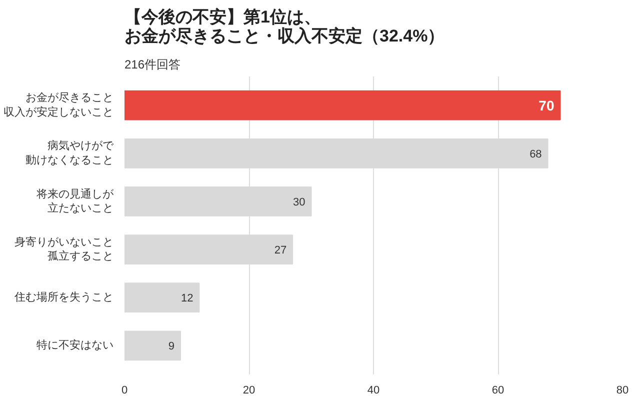 The height and width of the screenshot is (396, 640). What do you see at coordinates (171, 346) in the screenshot?
I see `data-label: 9` at bounding box center [171, 346].